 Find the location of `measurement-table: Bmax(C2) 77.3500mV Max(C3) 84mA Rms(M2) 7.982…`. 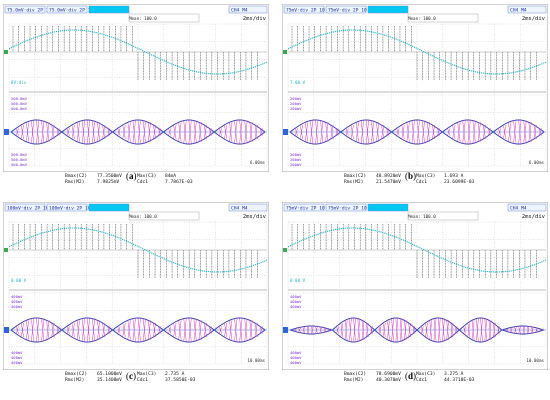

measurement-table: Bmax(C2) 77.3500mV Max(C3) 84mA Rms(M2) 7.982… is located at coordinates (165, 180).